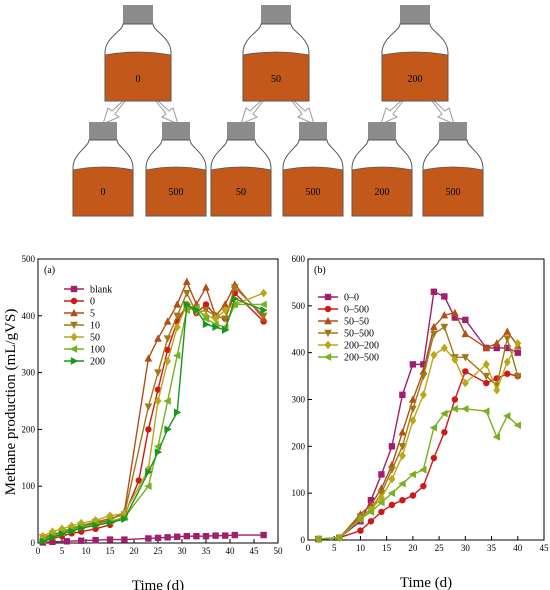  What do you see at coordinates (299, 493) in the screenshot?
I see `y-tick-label: 100` at bounding box center [299, 493].